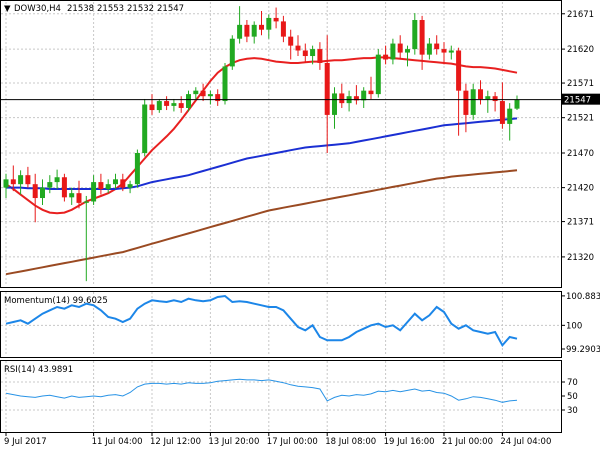 The width and height of the screenshot is (600, 454). Describe the element at coordinates (140, 9) in the screenshot. I see `ohlc-low: 21532` at that location.